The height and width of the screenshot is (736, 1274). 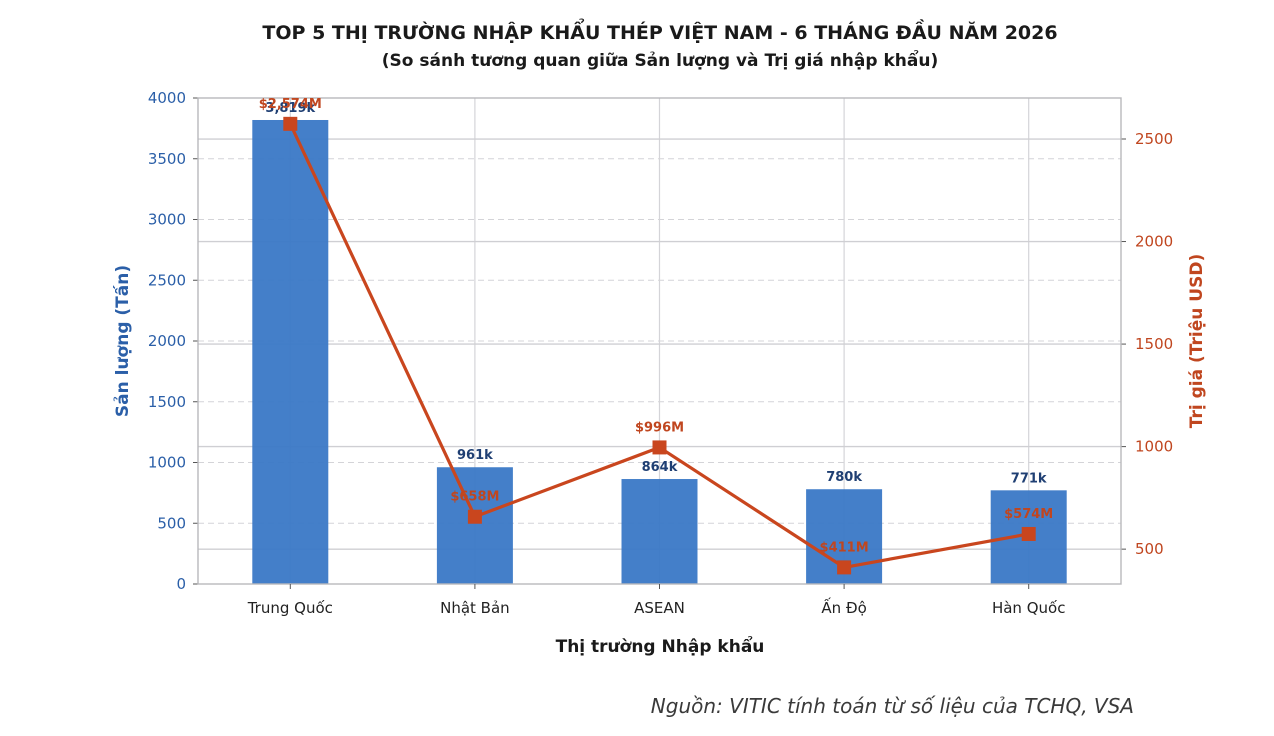 What do you see at coordinates (290, 108) in the screenshot?
I see `bar-value-label: 3,819k` at bounding box center [290, 108].